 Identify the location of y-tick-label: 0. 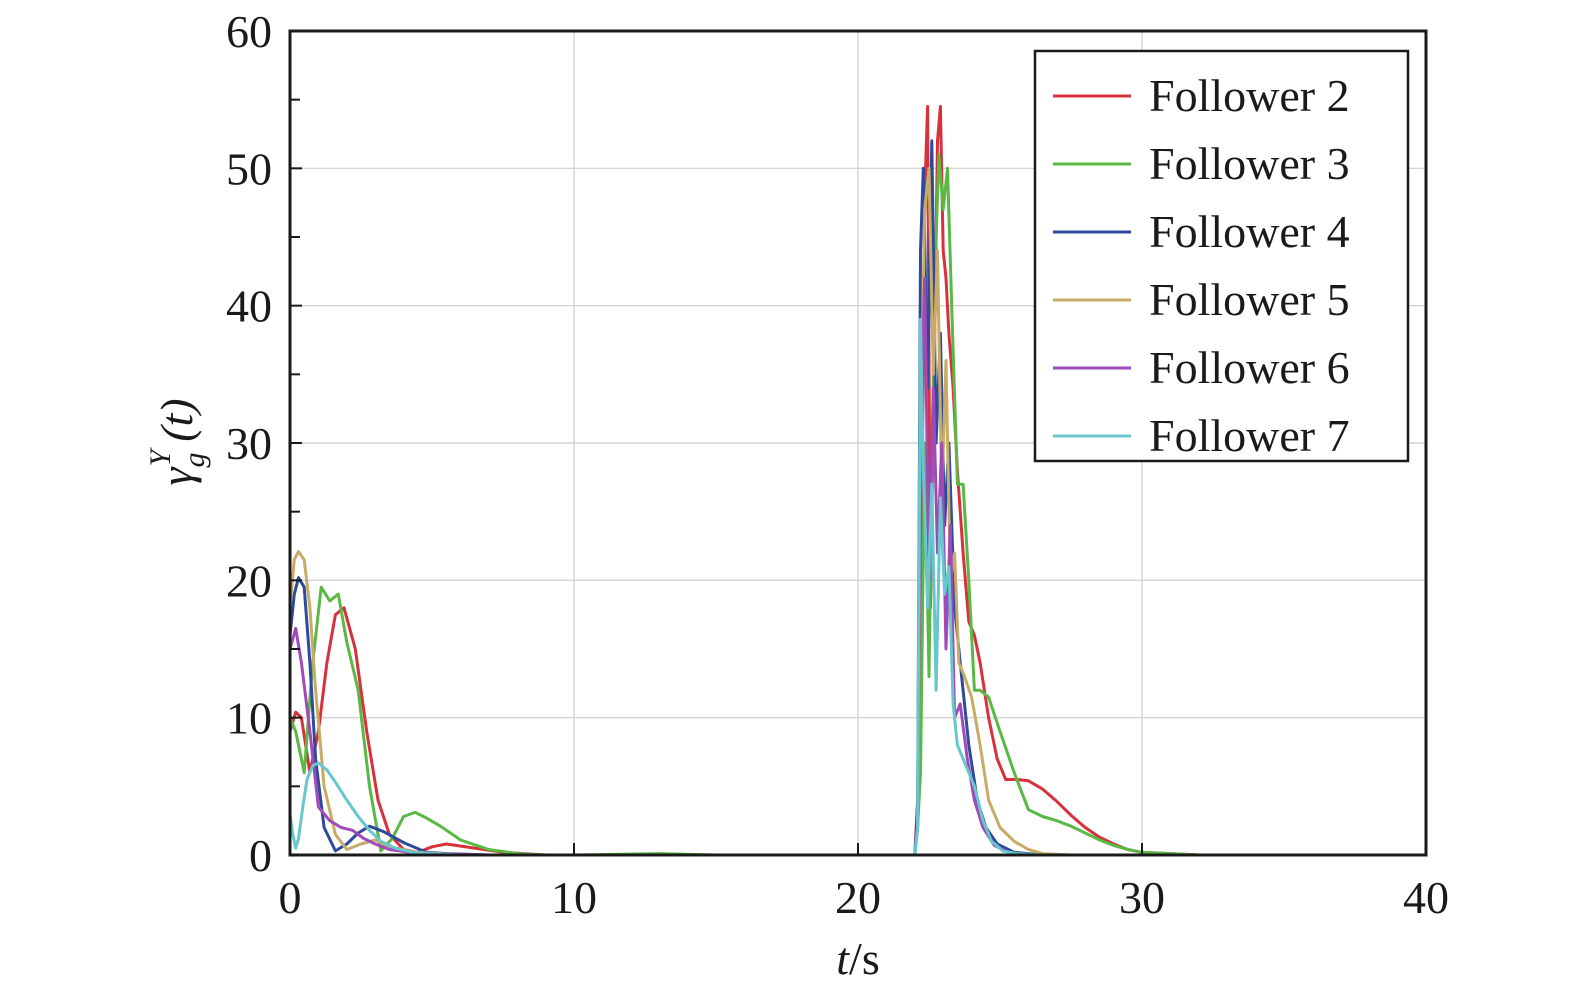
(260, 855).